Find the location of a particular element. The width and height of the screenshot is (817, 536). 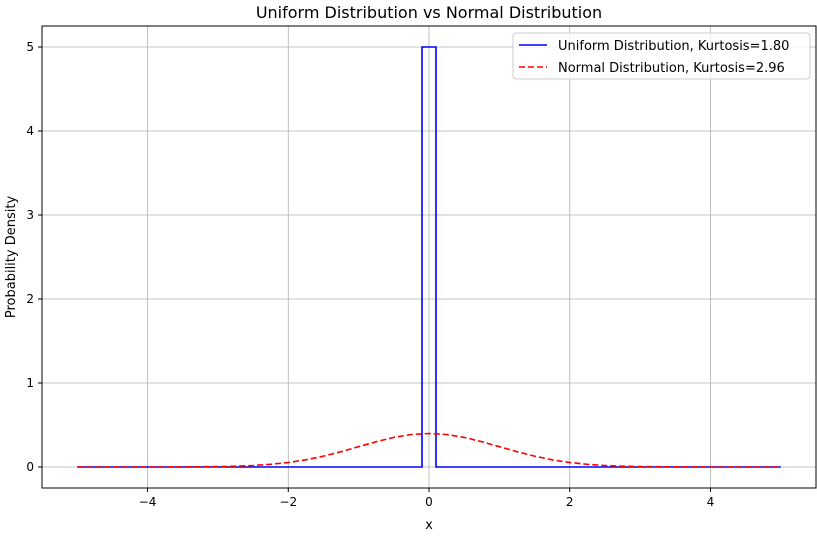

legend-label: Uniform Distribution, Kurtosis=1.80 is located at coordinates (673, 46).